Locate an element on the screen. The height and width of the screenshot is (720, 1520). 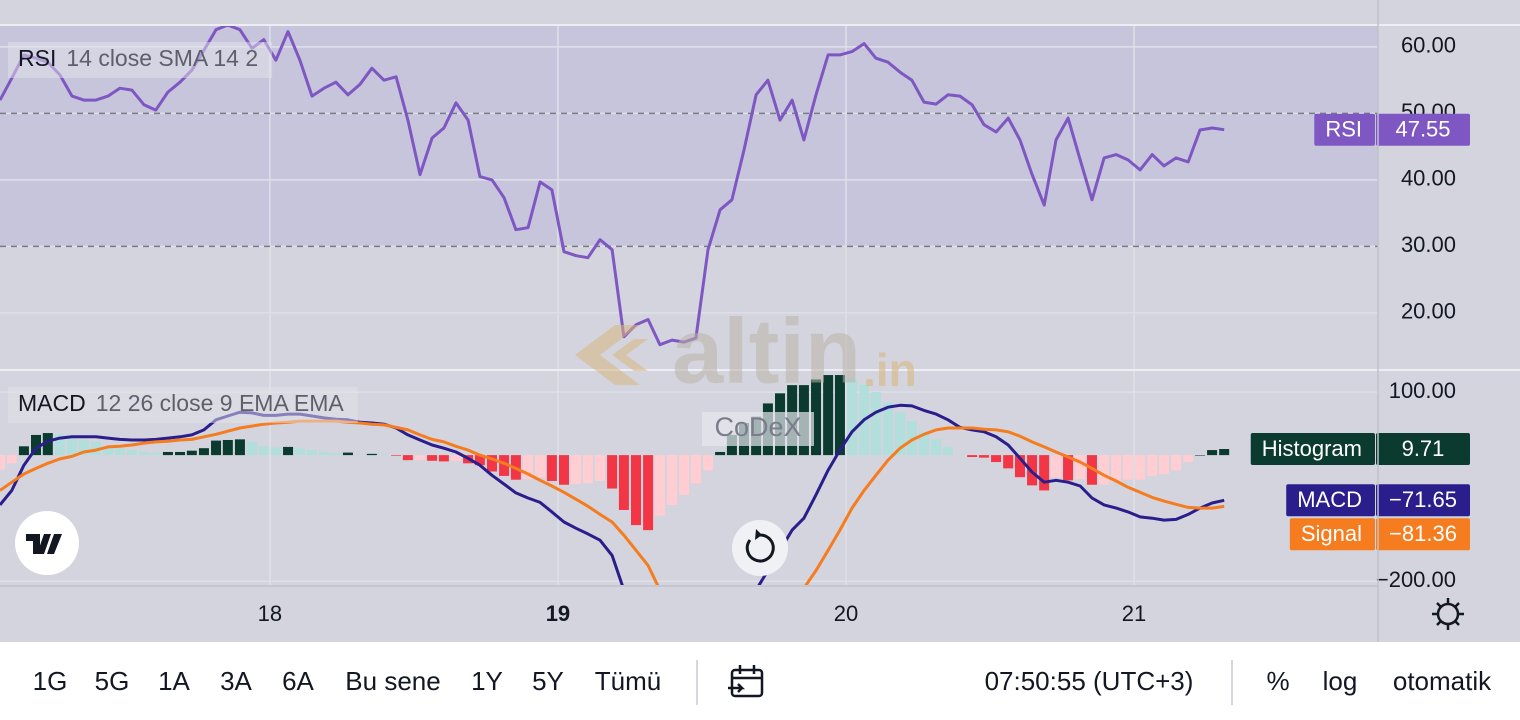
range-button: Bu sene is located at coordinates (392, 681).